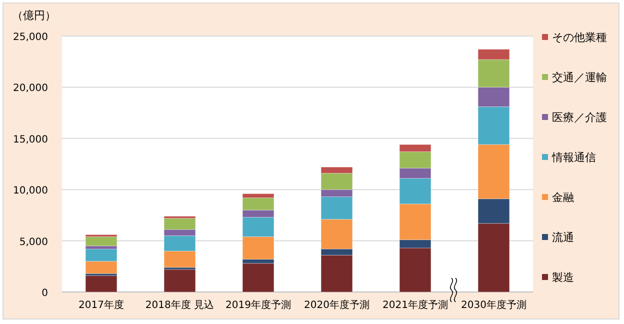 This screenshot has height=324, width=624. What do you see at coordinates (33, 242) in the screenshot?
I see `y-tick-label: 5,000` at bounding box center [33, 242].